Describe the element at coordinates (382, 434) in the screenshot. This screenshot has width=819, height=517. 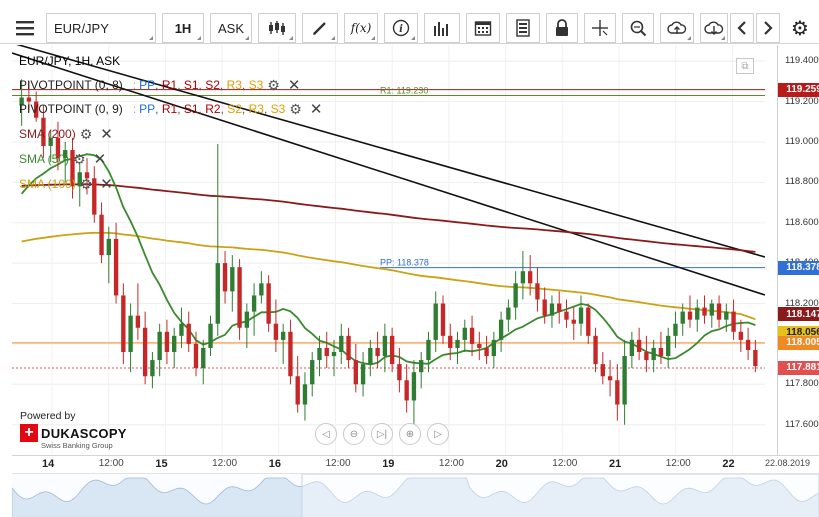
I see `reset-view-icon: ▷|` at that location.